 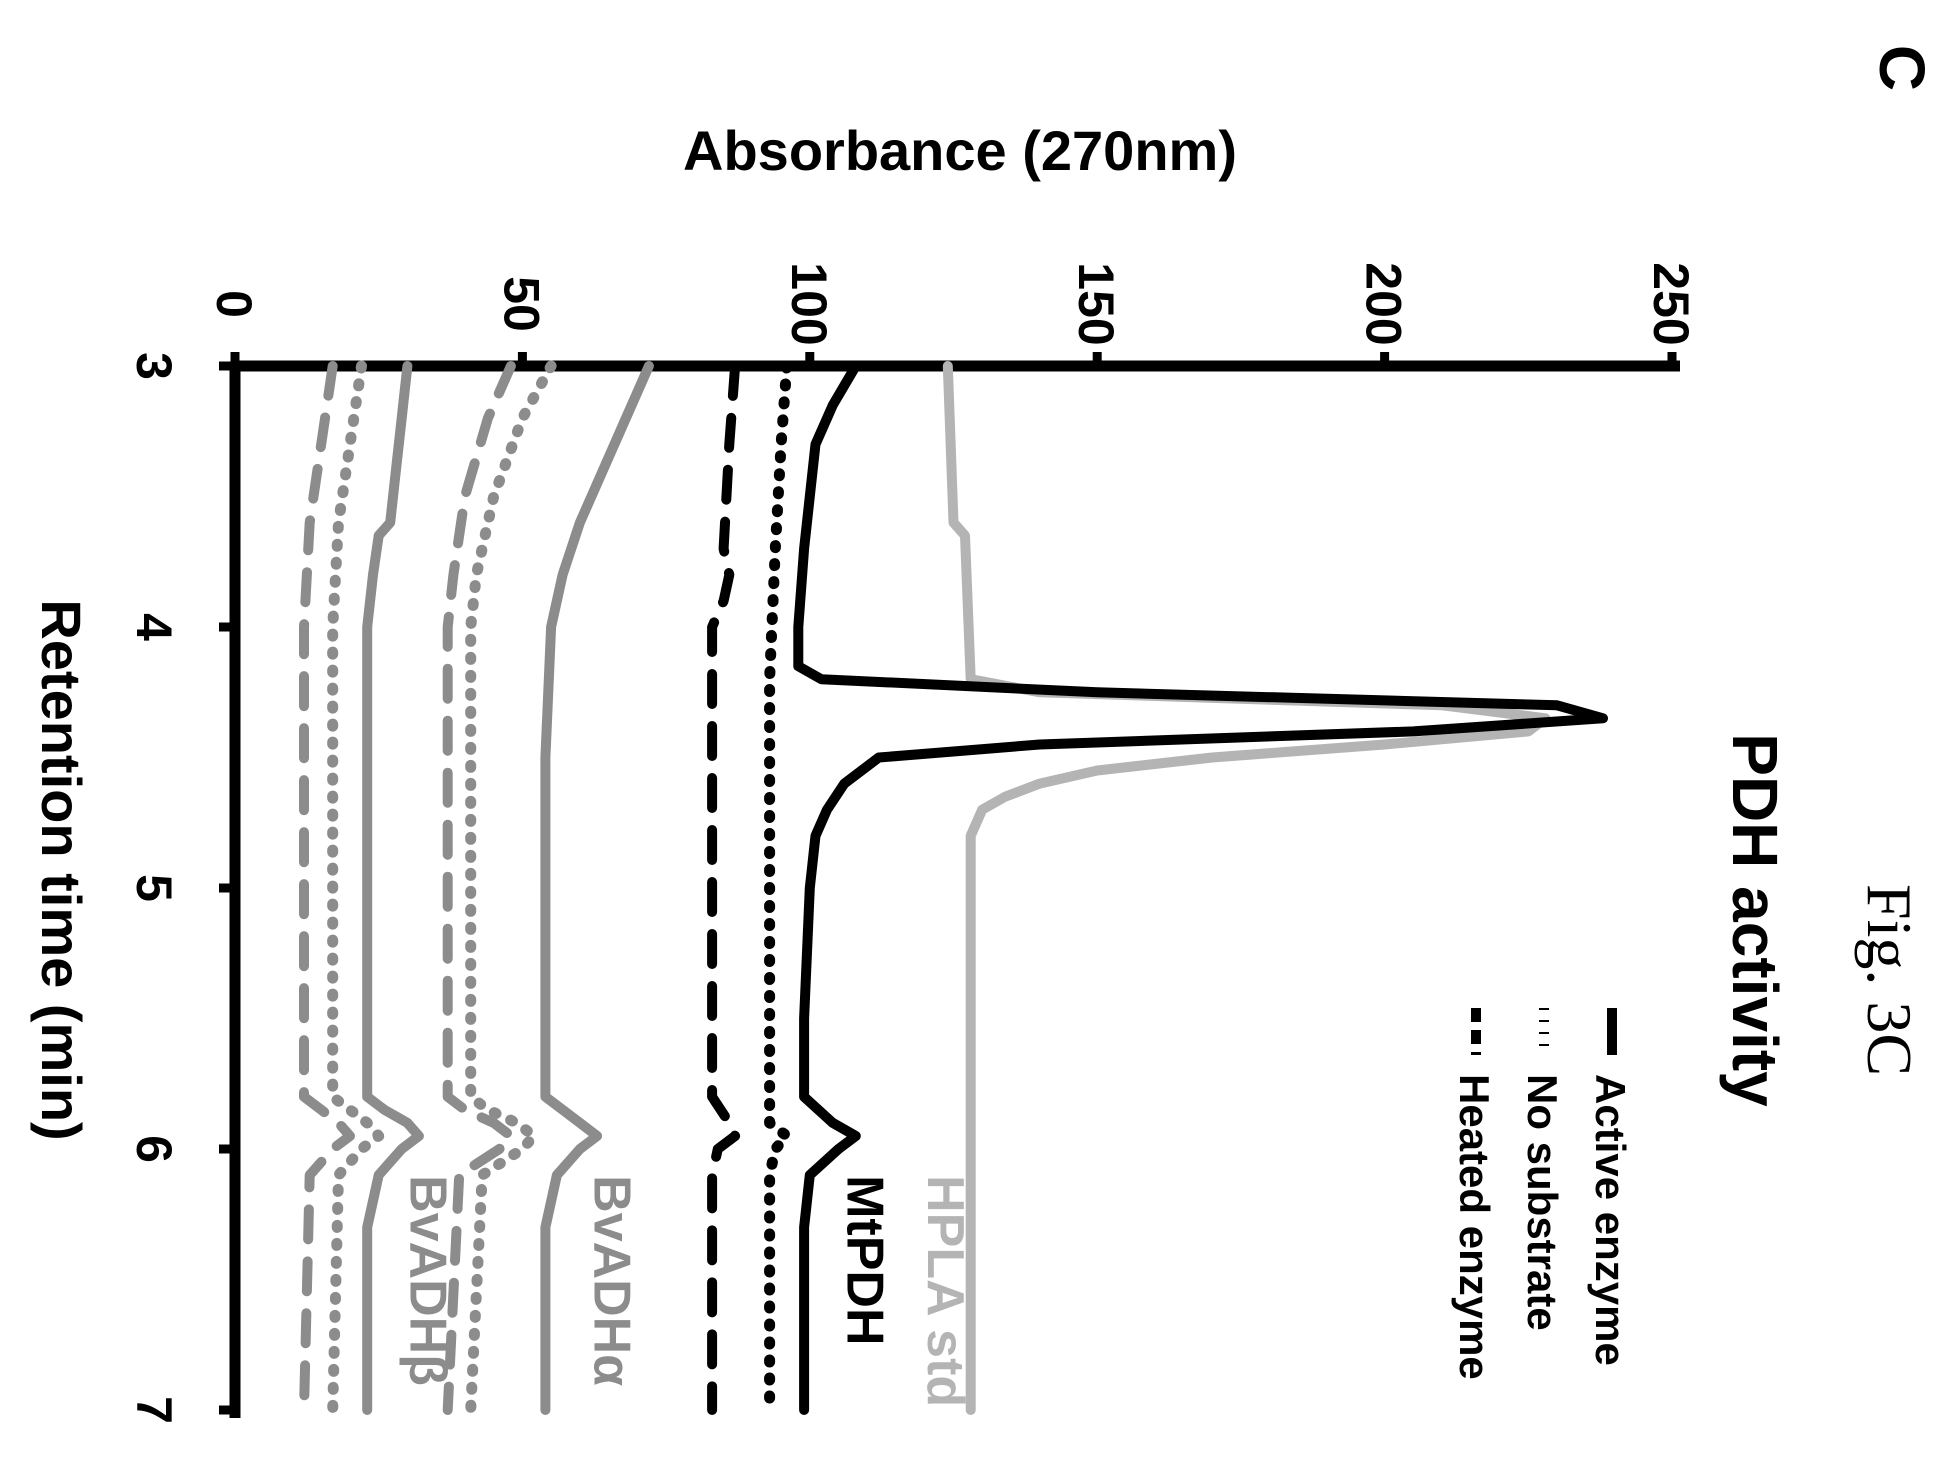 I want to click on x-axis-title: Retention time (min), so click(x=61, y=869).